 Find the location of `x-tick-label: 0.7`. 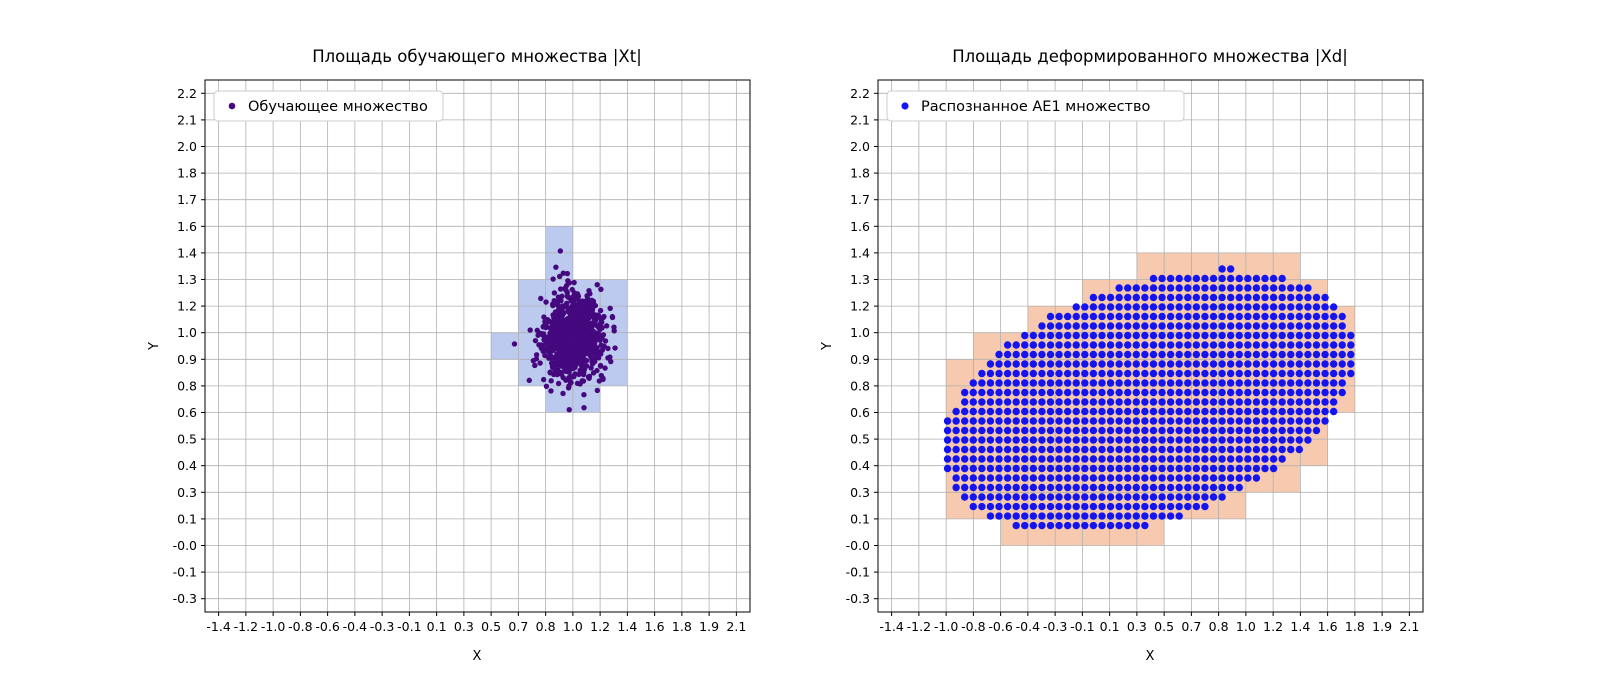

x-tick-label: 0.7 is located at coordinates (518, 626).